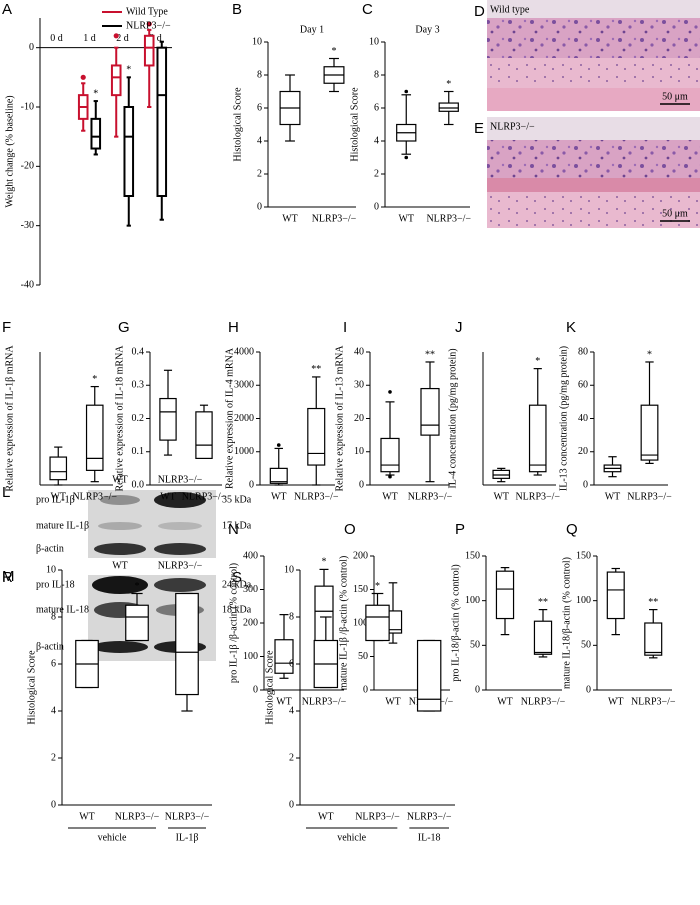  Describe the element at coordinates (339, 418) in the screenshot. I see `y-axis-label: Relative expression of IL-13 mRNA` at that location.